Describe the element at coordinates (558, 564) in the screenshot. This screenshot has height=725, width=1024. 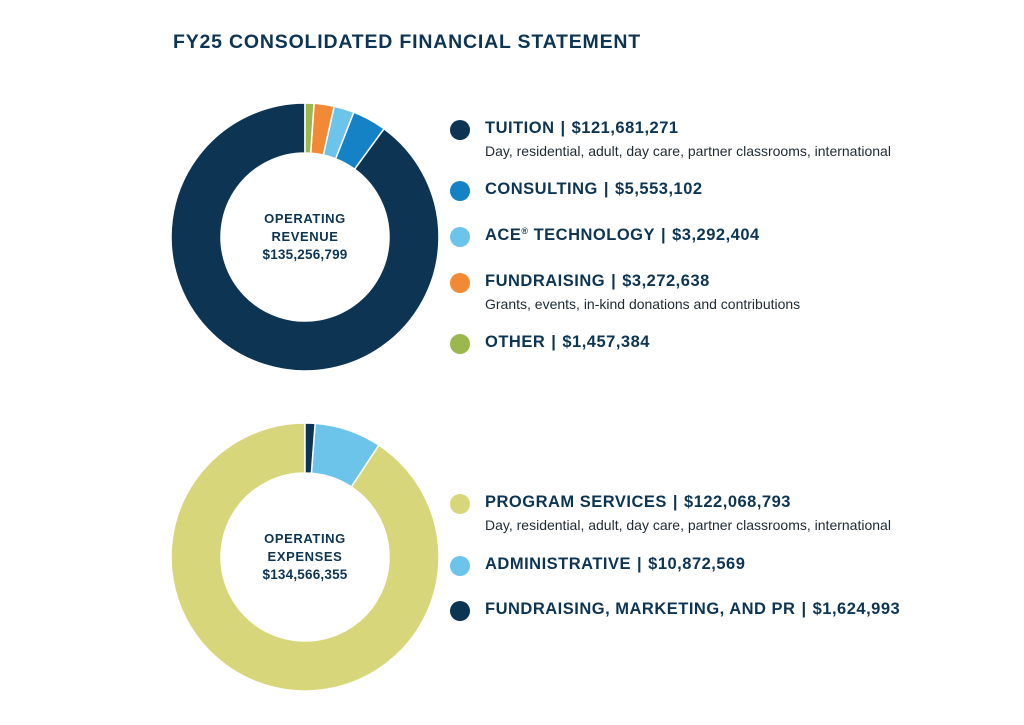
I see `legend-name: ADMINISTRATIVE` at that location.